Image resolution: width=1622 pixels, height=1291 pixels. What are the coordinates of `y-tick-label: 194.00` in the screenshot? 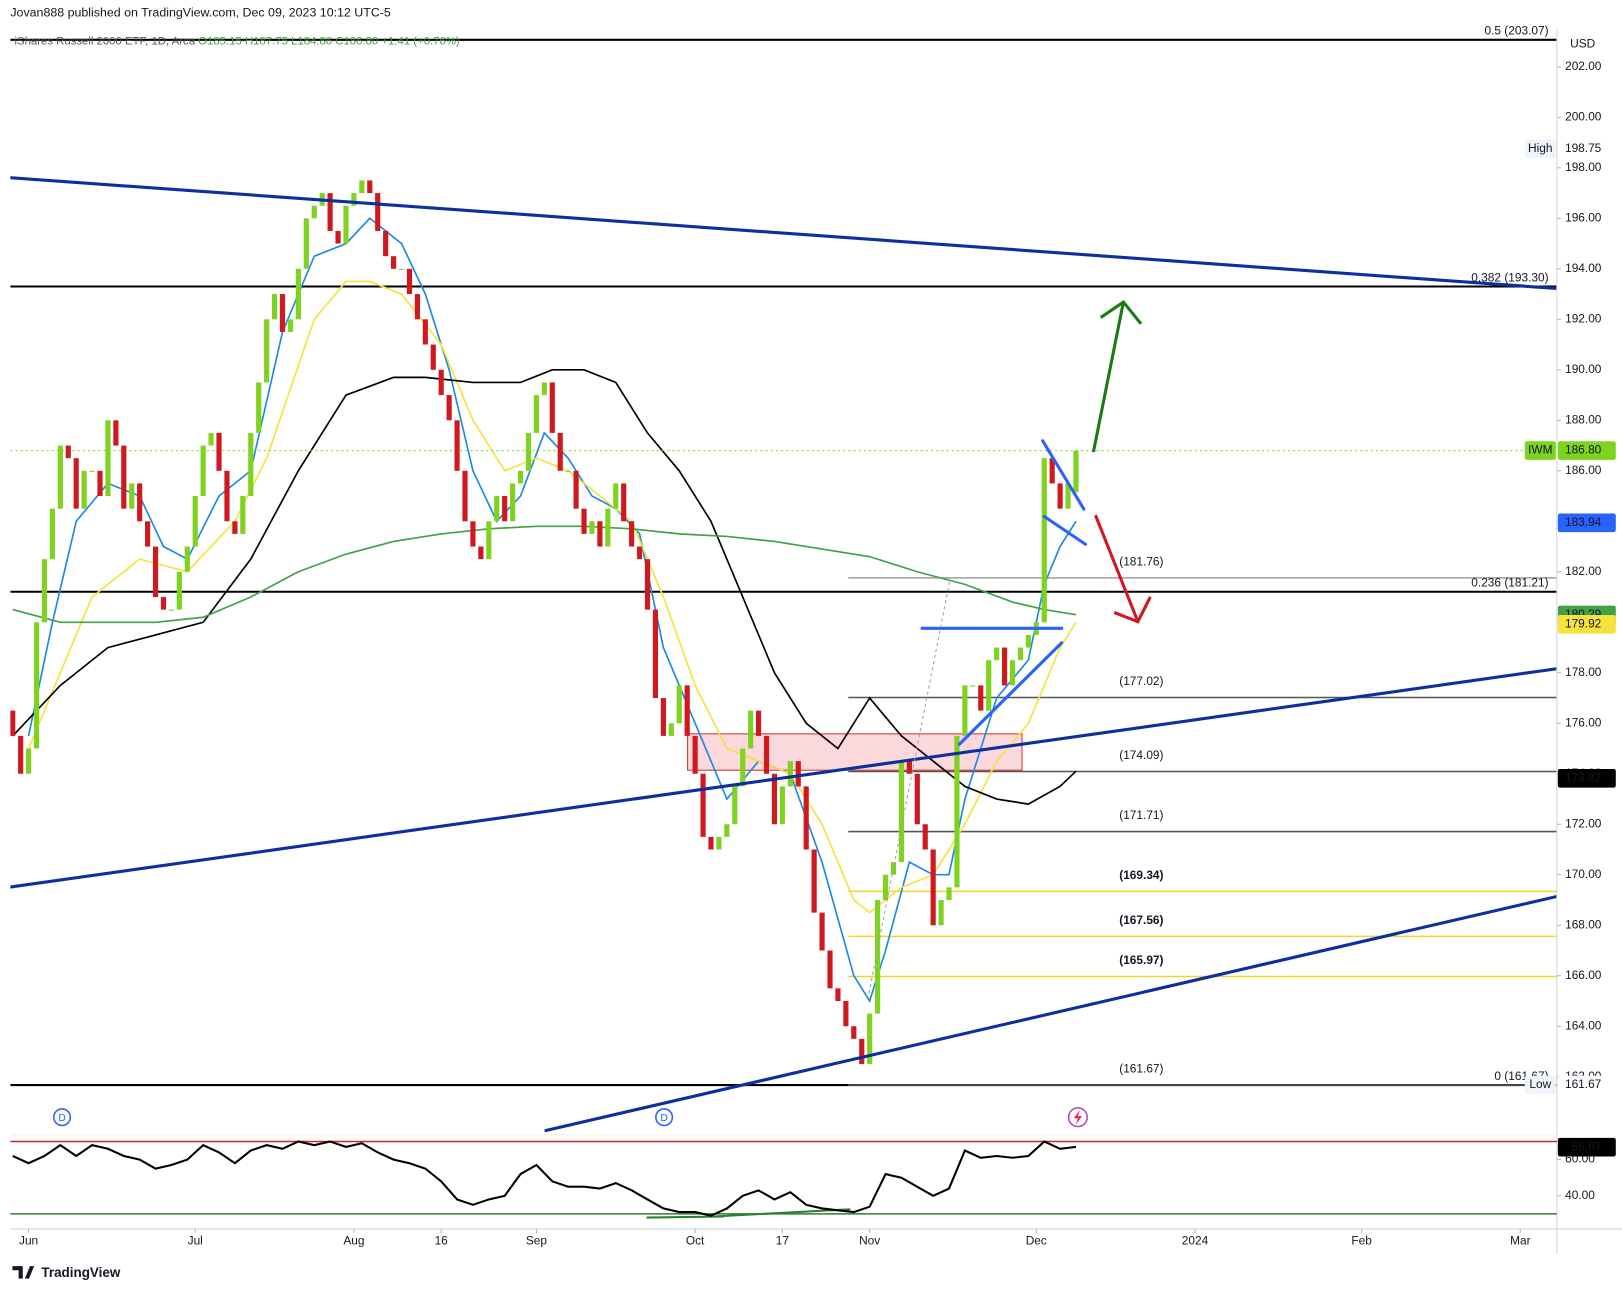 It's located at (1583, 268).